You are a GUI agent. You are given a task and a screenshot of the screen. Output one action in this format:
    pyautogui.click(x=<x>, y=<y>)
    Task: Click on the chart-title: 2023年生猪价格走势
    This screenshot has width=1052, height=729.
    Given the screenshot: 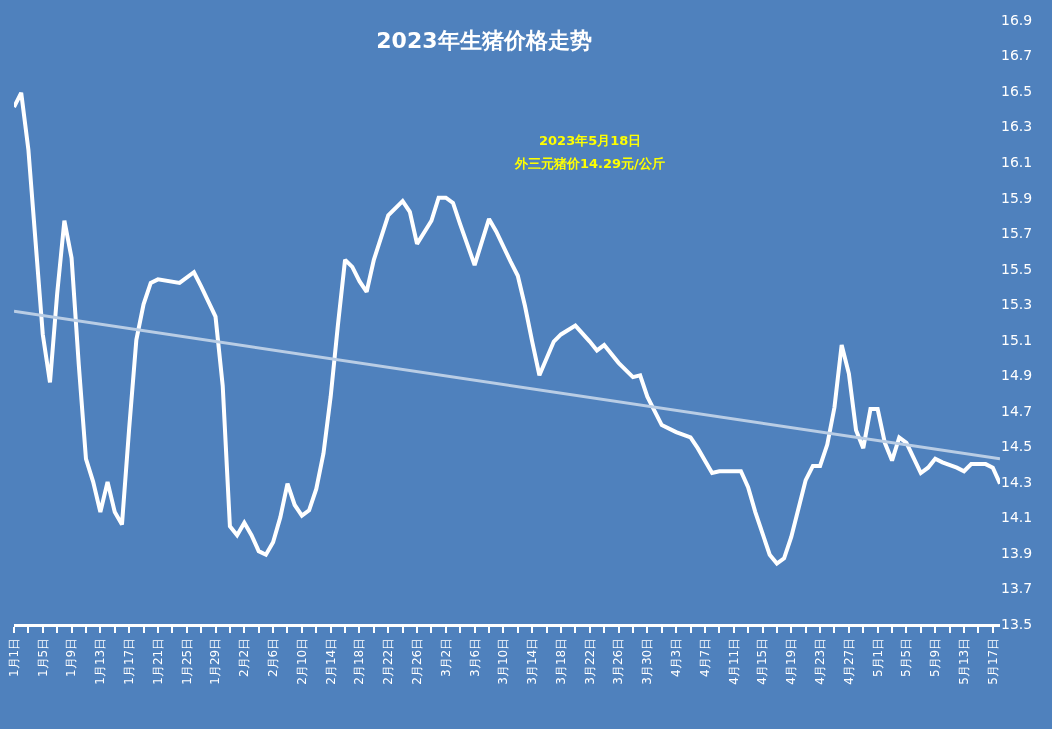 What is the action you would take?
    pyautogui.click(x=484, y=41)
    